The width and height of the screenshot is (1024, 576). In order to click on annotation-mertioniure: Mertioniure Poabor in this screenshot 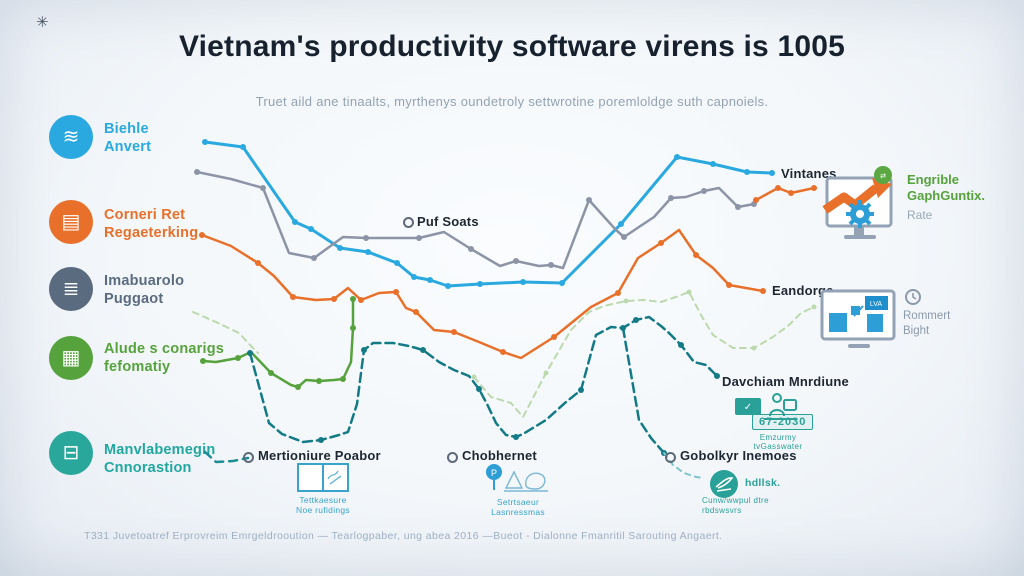, I will do `click(319, 455)`.